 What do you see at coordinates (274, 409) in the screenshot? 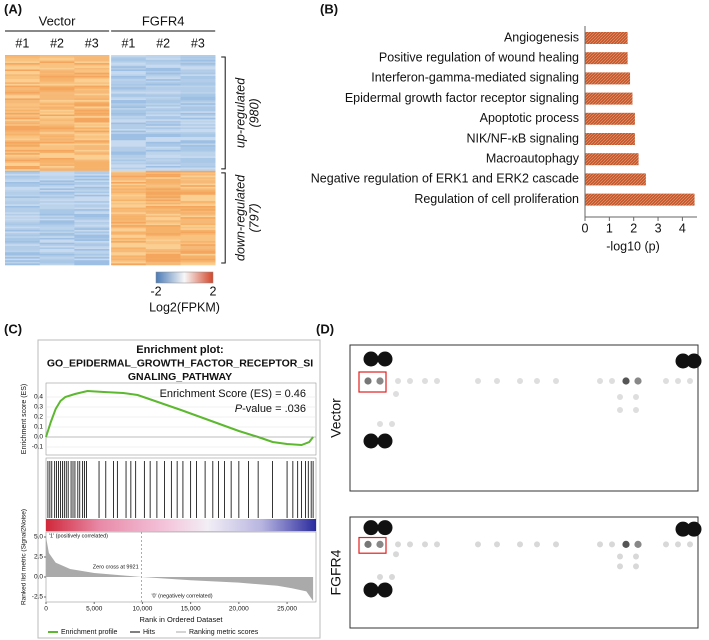
I see `p-value-part: -value = .036` at bounding box center [274, 409].